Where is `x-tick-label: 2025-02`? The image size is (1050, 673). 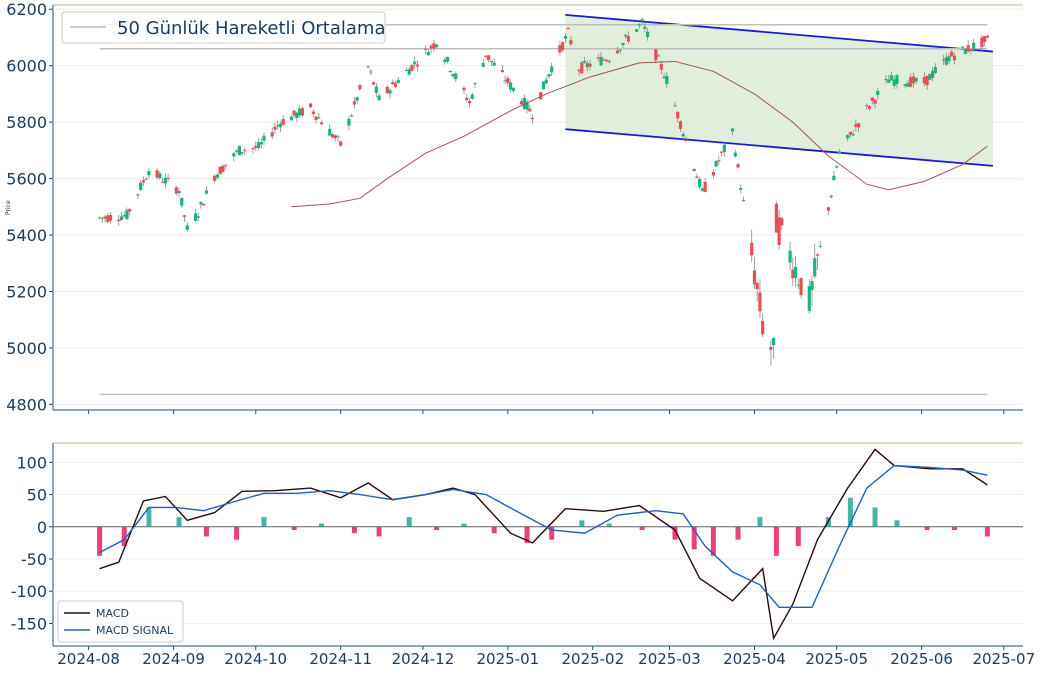 x-tick-label: 2025-02 is located at coordinates (592, 659).